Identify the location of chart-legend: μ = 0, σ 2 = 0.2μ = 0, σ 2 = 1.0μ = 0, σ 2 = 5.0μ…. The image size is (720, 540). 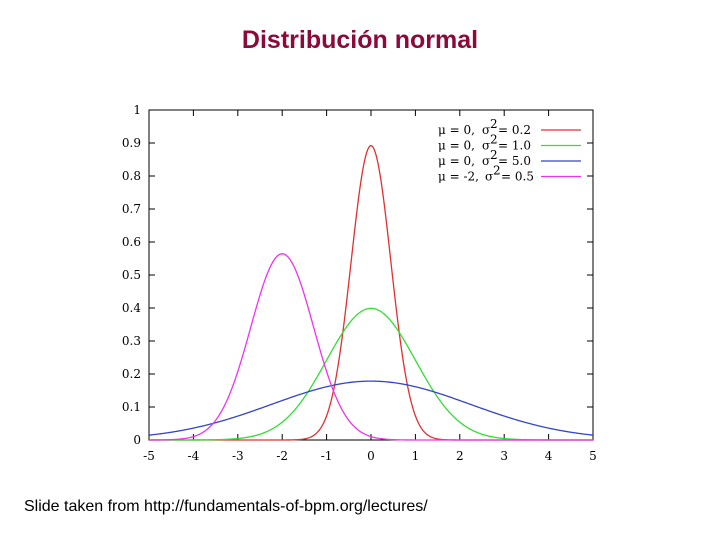
(509, 150).